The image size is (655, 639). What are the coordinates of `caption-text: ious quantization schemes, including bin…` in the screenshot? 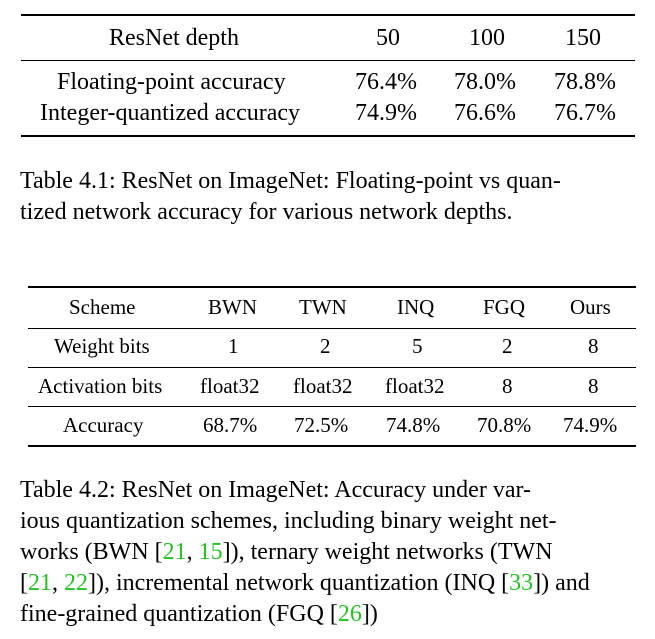 It's located at (288, 521).